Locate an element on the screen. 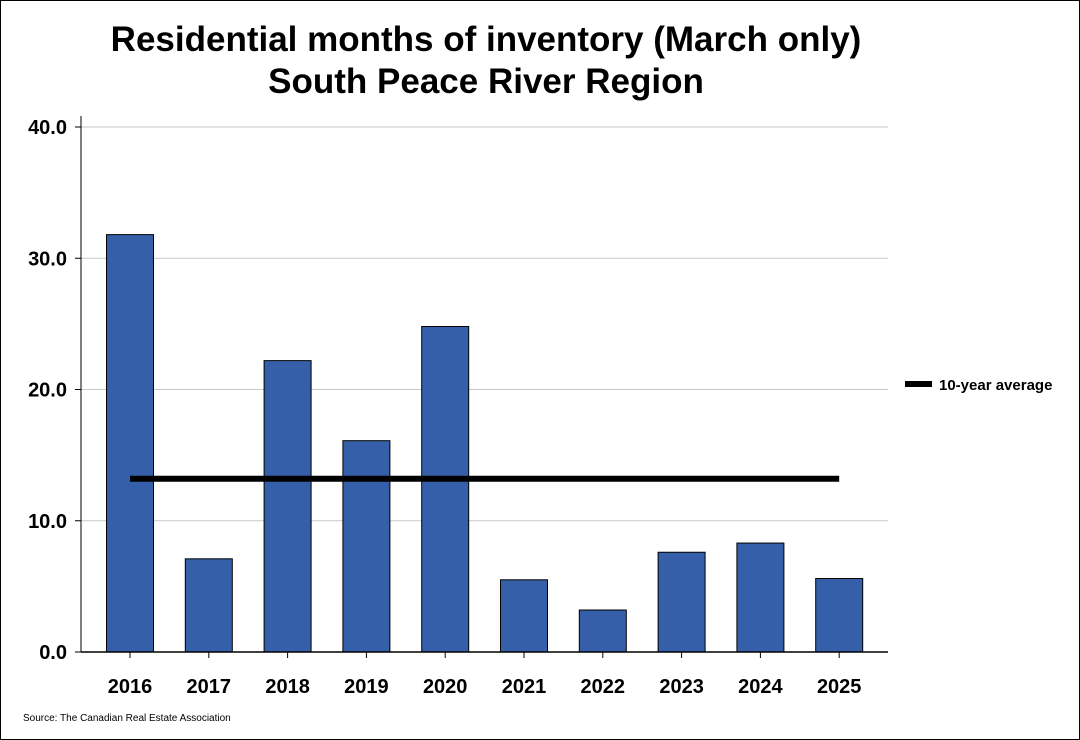 This screenshot has width=1080, height=740. bar-2025 is located at coordinates (839, 615).